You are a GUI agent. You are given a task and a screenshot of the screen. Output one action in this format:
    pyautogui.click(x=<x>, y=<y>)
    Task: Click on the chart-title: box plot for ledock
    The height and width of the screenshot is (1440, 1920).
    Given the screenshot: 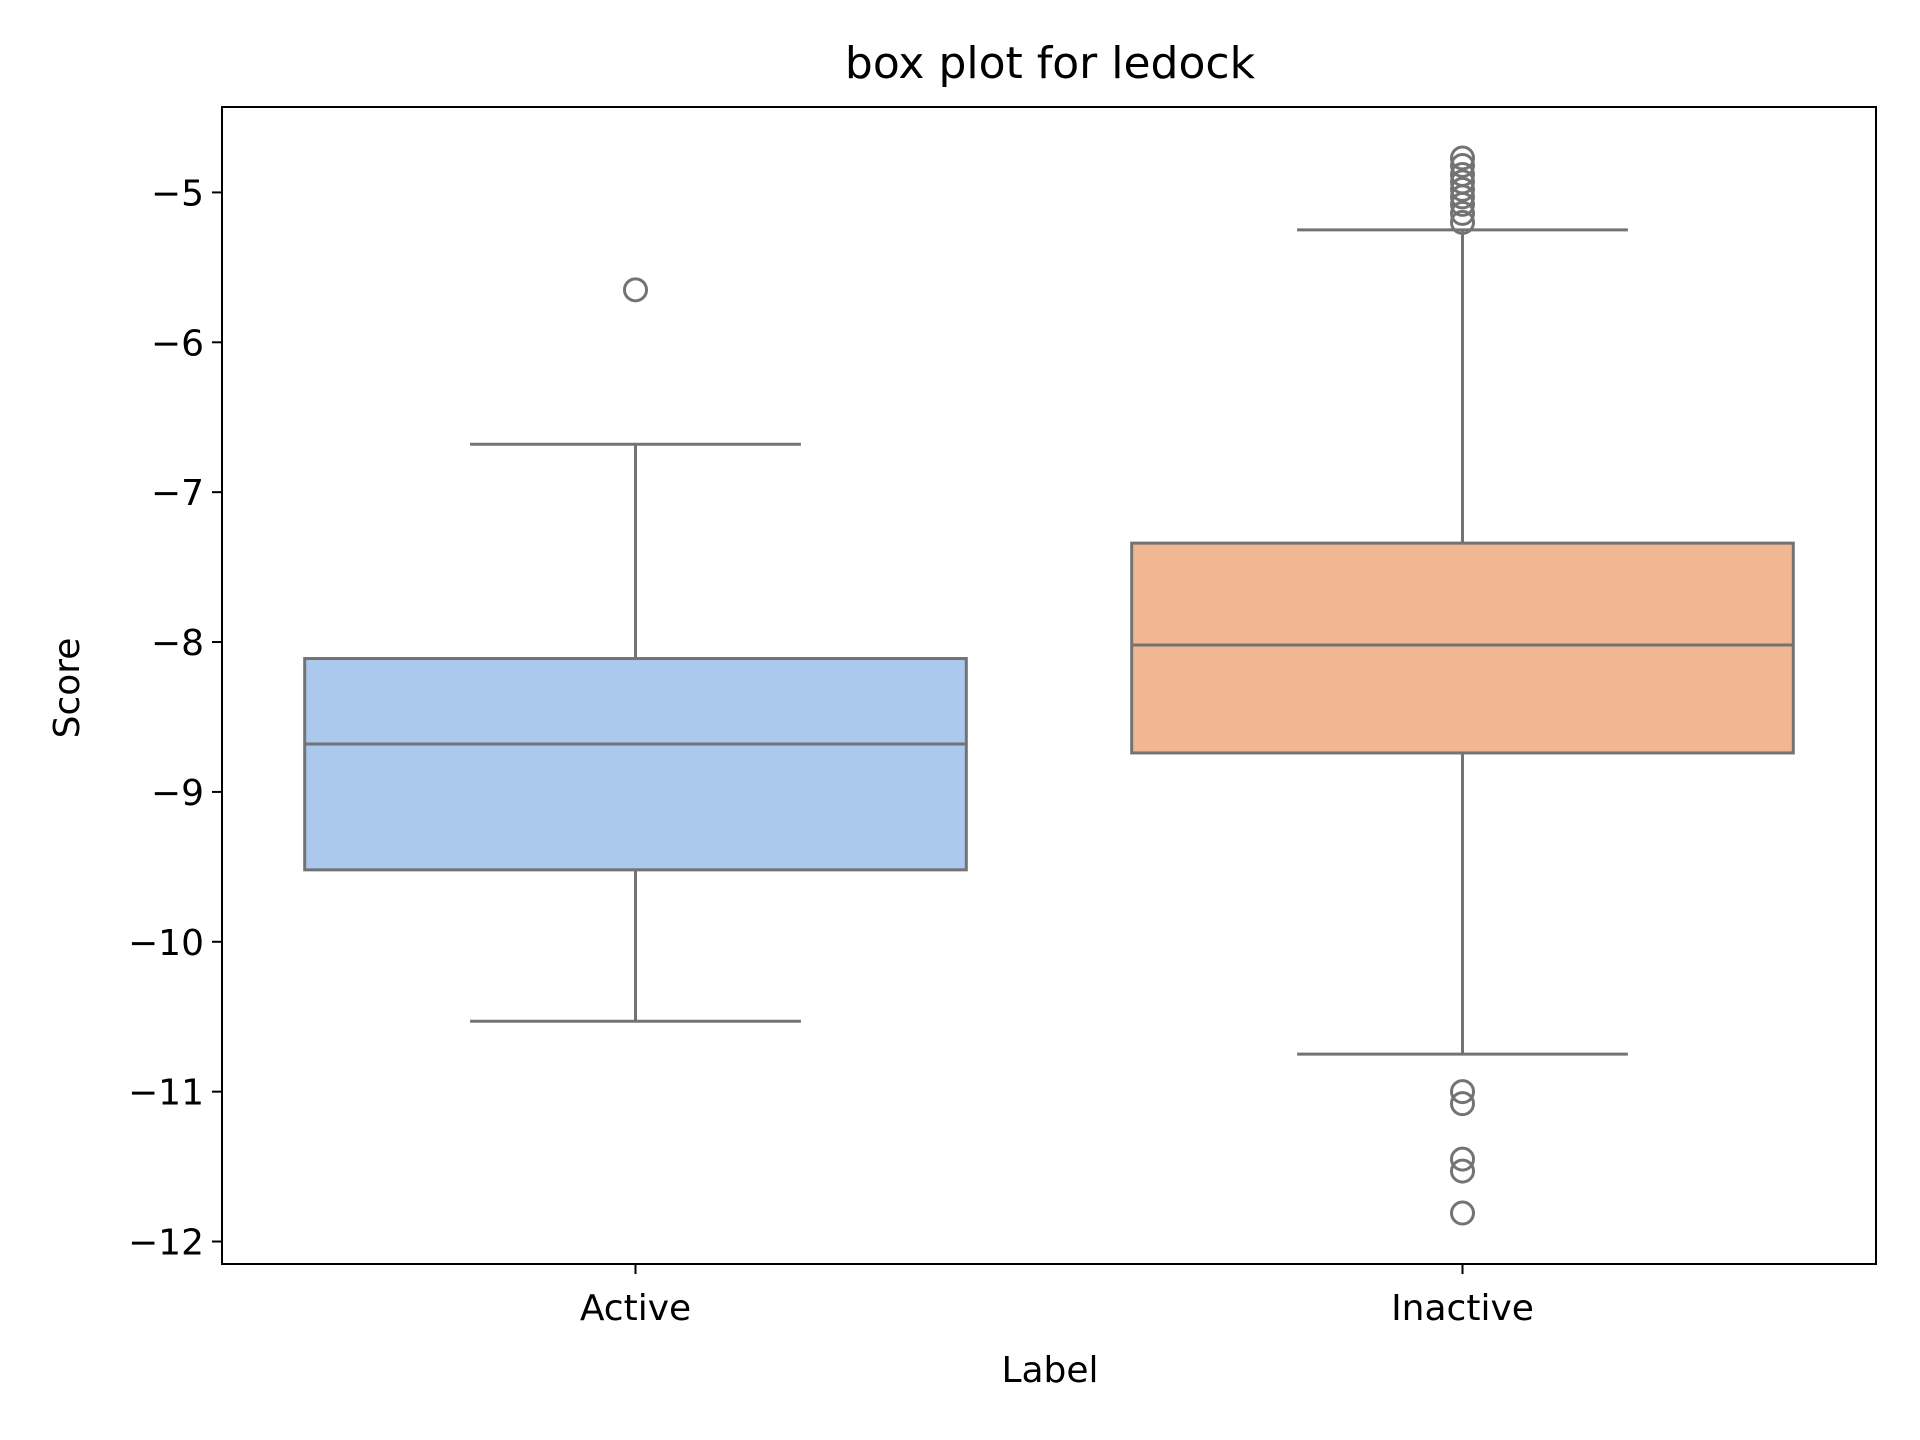 What is the action you would take?
    pyautogui.click(x=1050, y=63)
    